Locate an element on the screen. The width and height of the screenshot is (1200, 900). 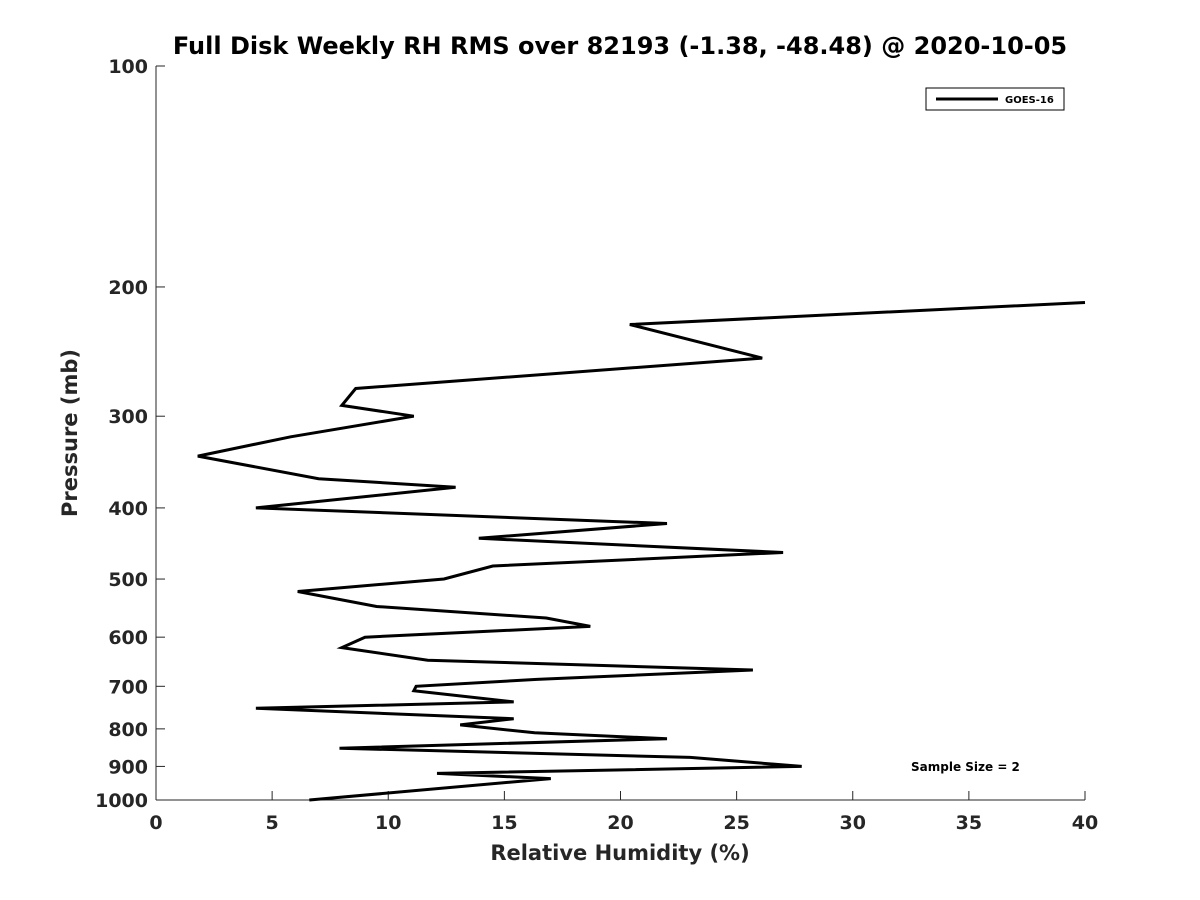
y-tick-label: 1000 is located at coordinates (121, 801).